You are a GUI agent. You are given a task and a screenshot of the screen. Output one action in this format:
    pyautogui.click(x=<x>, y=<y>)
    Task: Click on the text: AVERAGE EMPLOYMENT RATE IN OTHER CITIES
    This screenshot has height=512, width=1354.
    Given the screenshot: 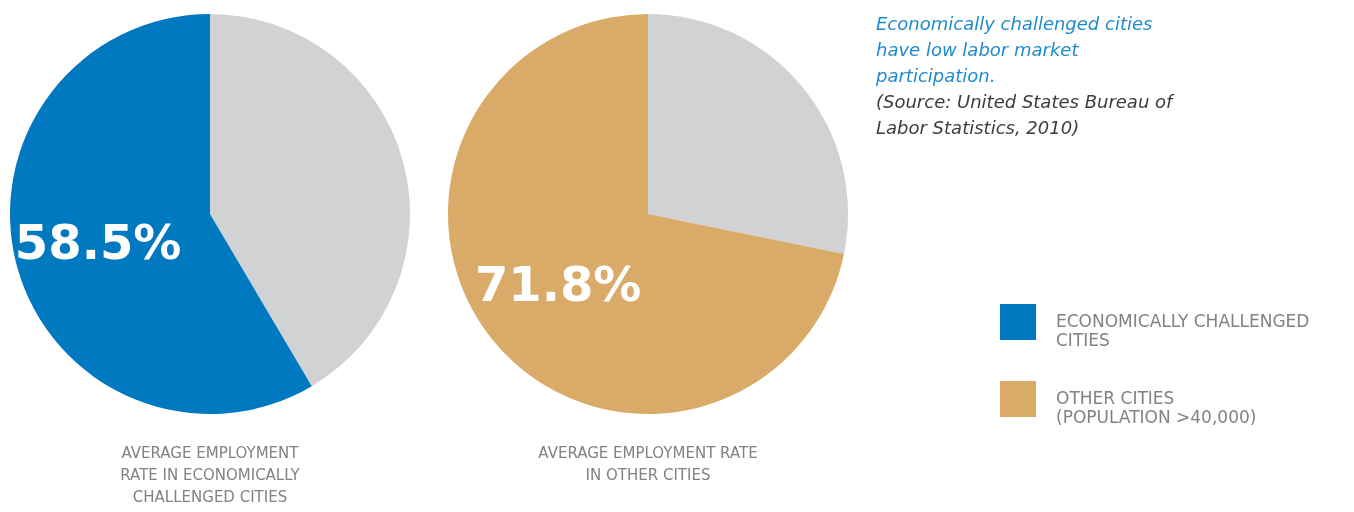 What is the action you would take?
    pyautogui.click(x=648, y=464)
    